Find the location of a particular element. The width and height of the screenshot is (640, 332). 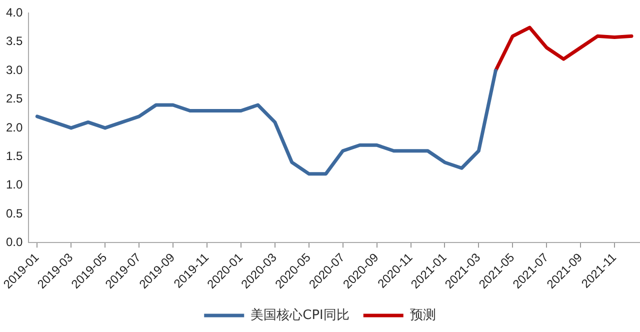

y-tick-label: 2.5 is located at coordinates (14, 99).